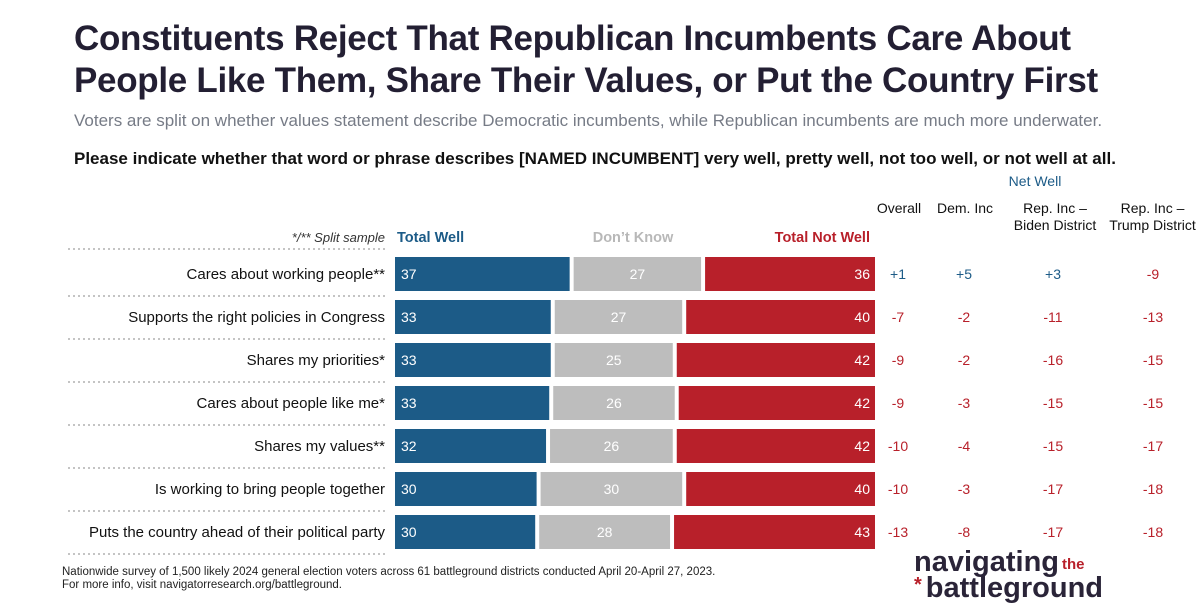 The width and height of the screenshot is (1200, 606). I want to click on net-well-value: +1, so click(898, 274).